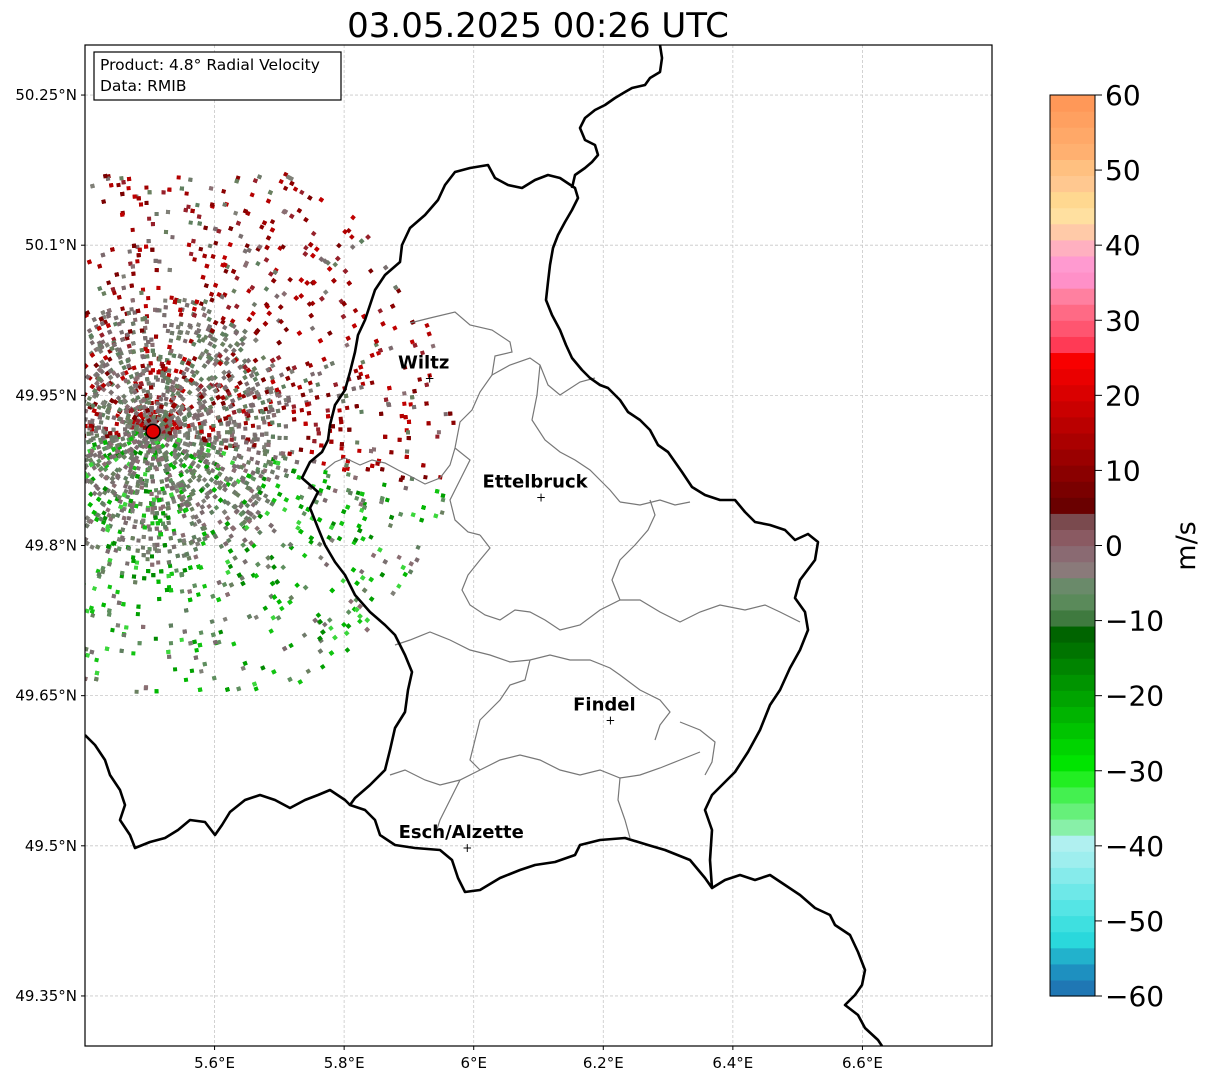 The width and height of the screenshot is (1207, 1081). Describe the element at coordinates (217, 76) in the screenshot. I see `info-box: Product: 4.8° Radial Velocity Data: RMIB` at that location.